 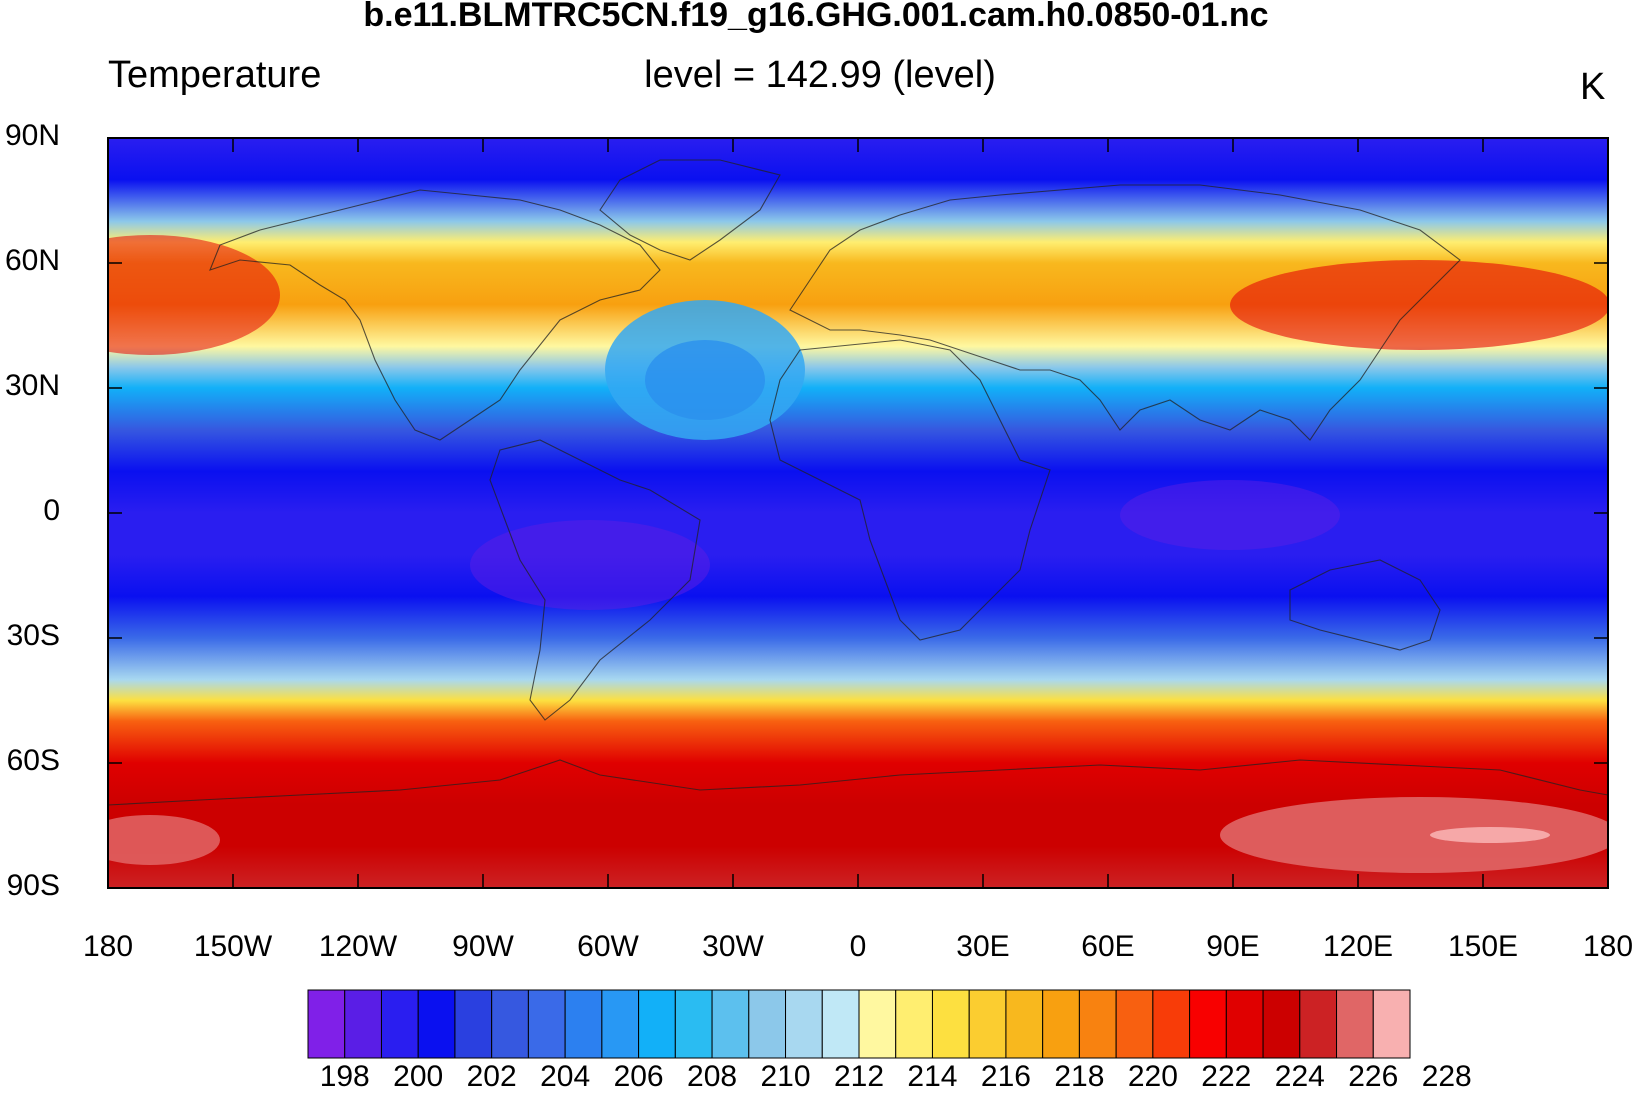 I want to click on lat-label: 90S, so click(x=33, y=885).